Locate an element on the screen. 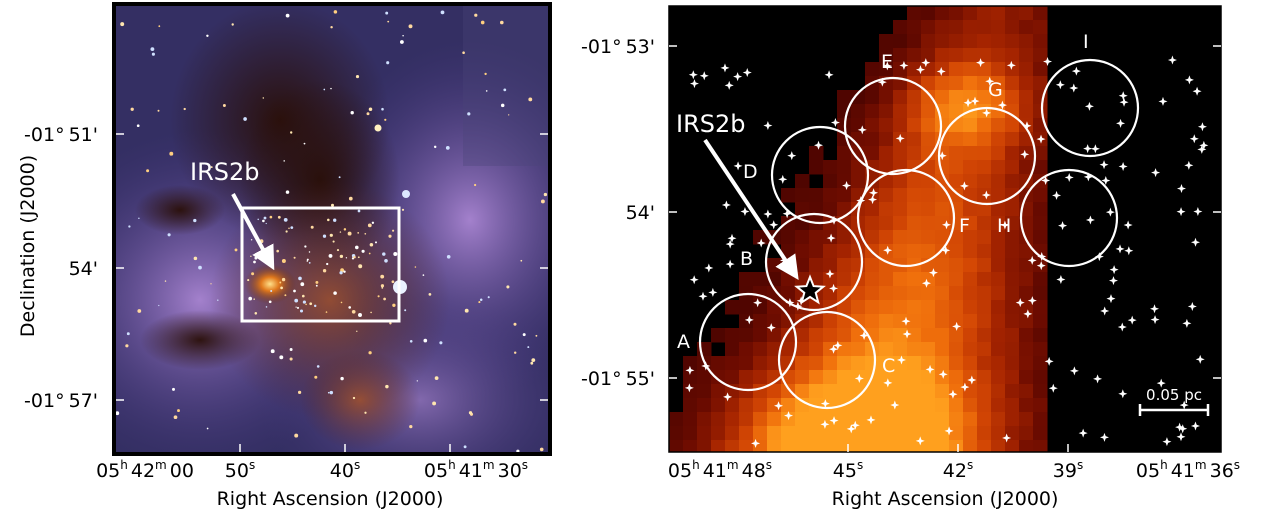  right-source-arrow is located at coordinates (751, 209).